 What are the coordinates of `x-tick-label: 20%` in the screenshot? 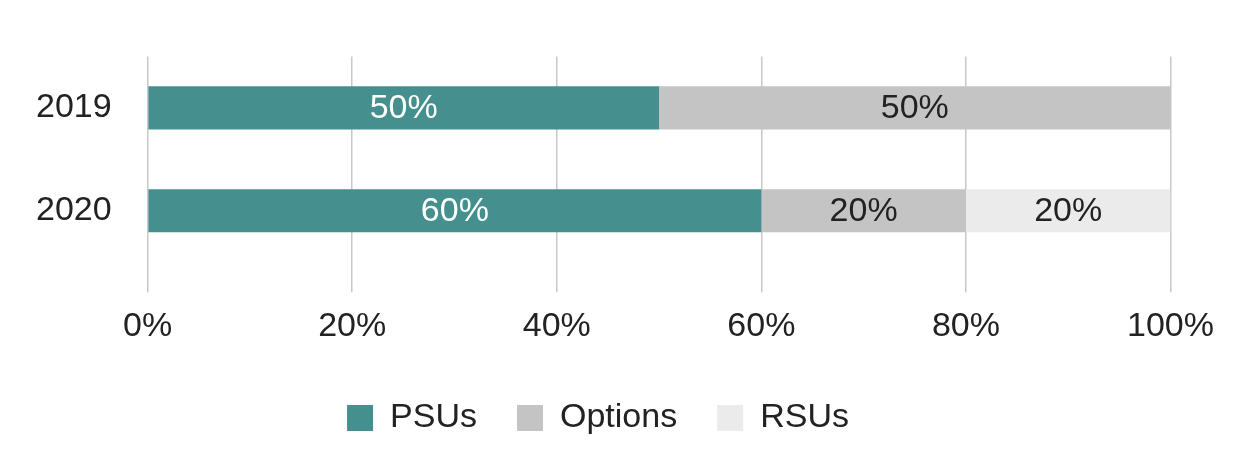 It's located at (352, 323).